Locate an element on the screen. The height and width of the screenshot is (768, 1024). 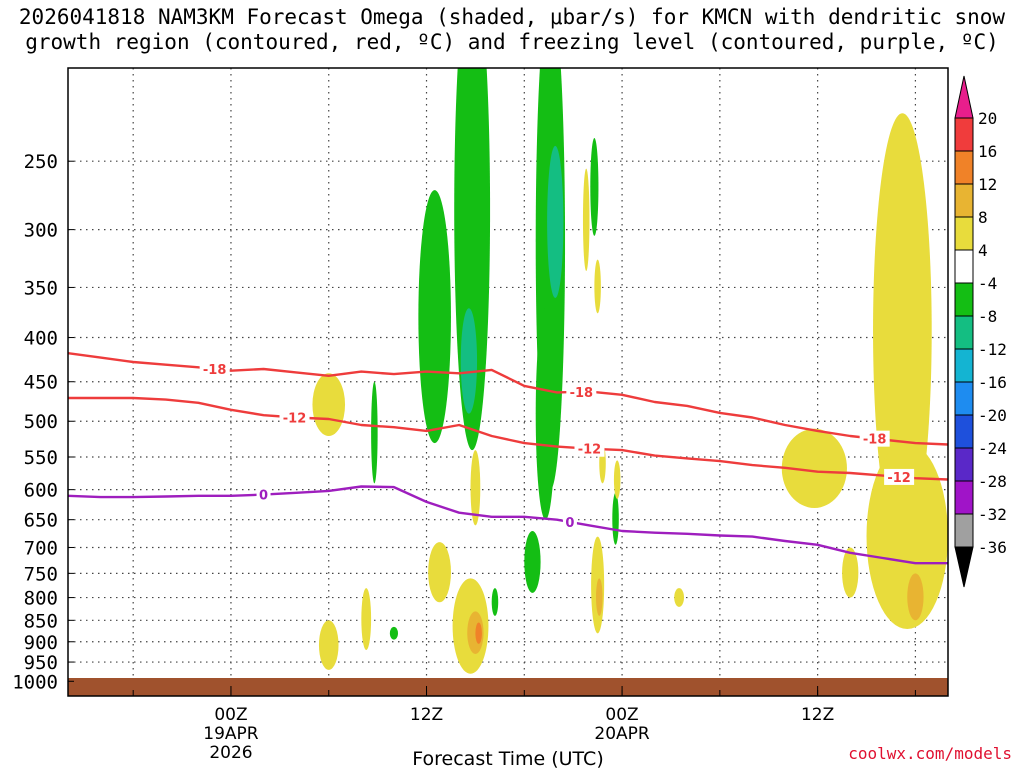
y-tick-label: 750 is located at coordinates (41, 574).